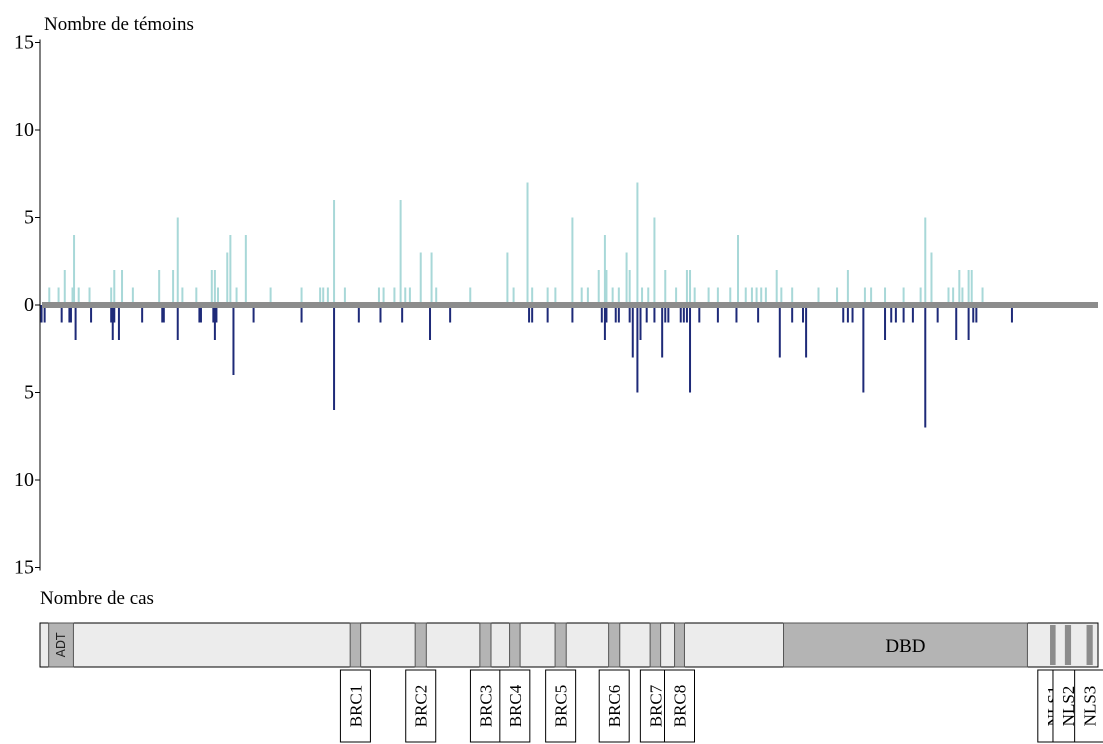 Image resolution: width=1103 pixels, height=744 pixels. What do you see at coordinates (614, 706) in the screenshot?
I see `callout-label: BRC6` at bounding box center [614, 706].